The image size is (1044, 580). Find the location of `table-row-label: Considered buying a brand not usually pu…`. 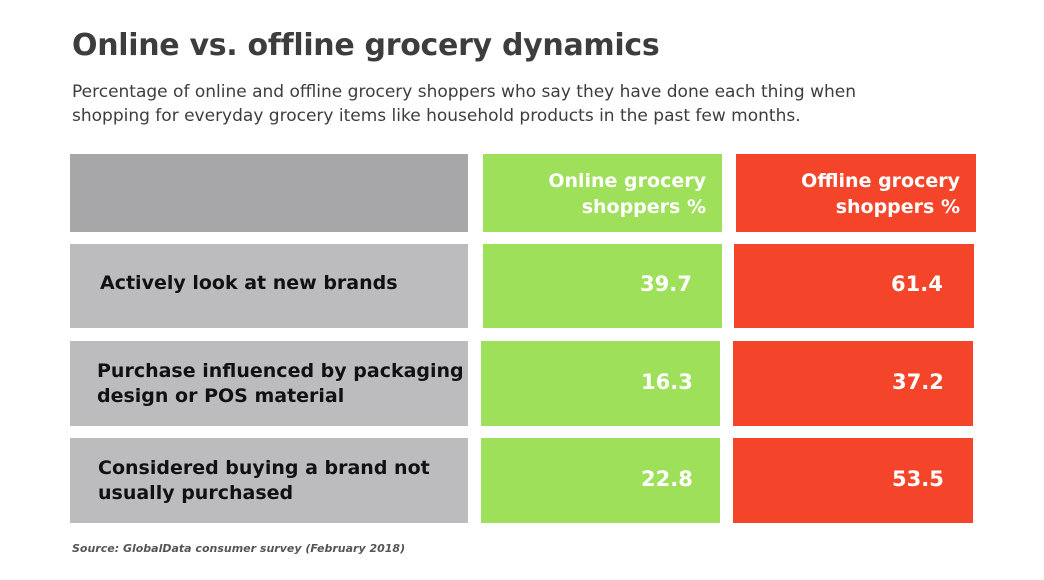

table-row-label: Considered buying a brand not usually pu… is located at coordinates (264, 480).